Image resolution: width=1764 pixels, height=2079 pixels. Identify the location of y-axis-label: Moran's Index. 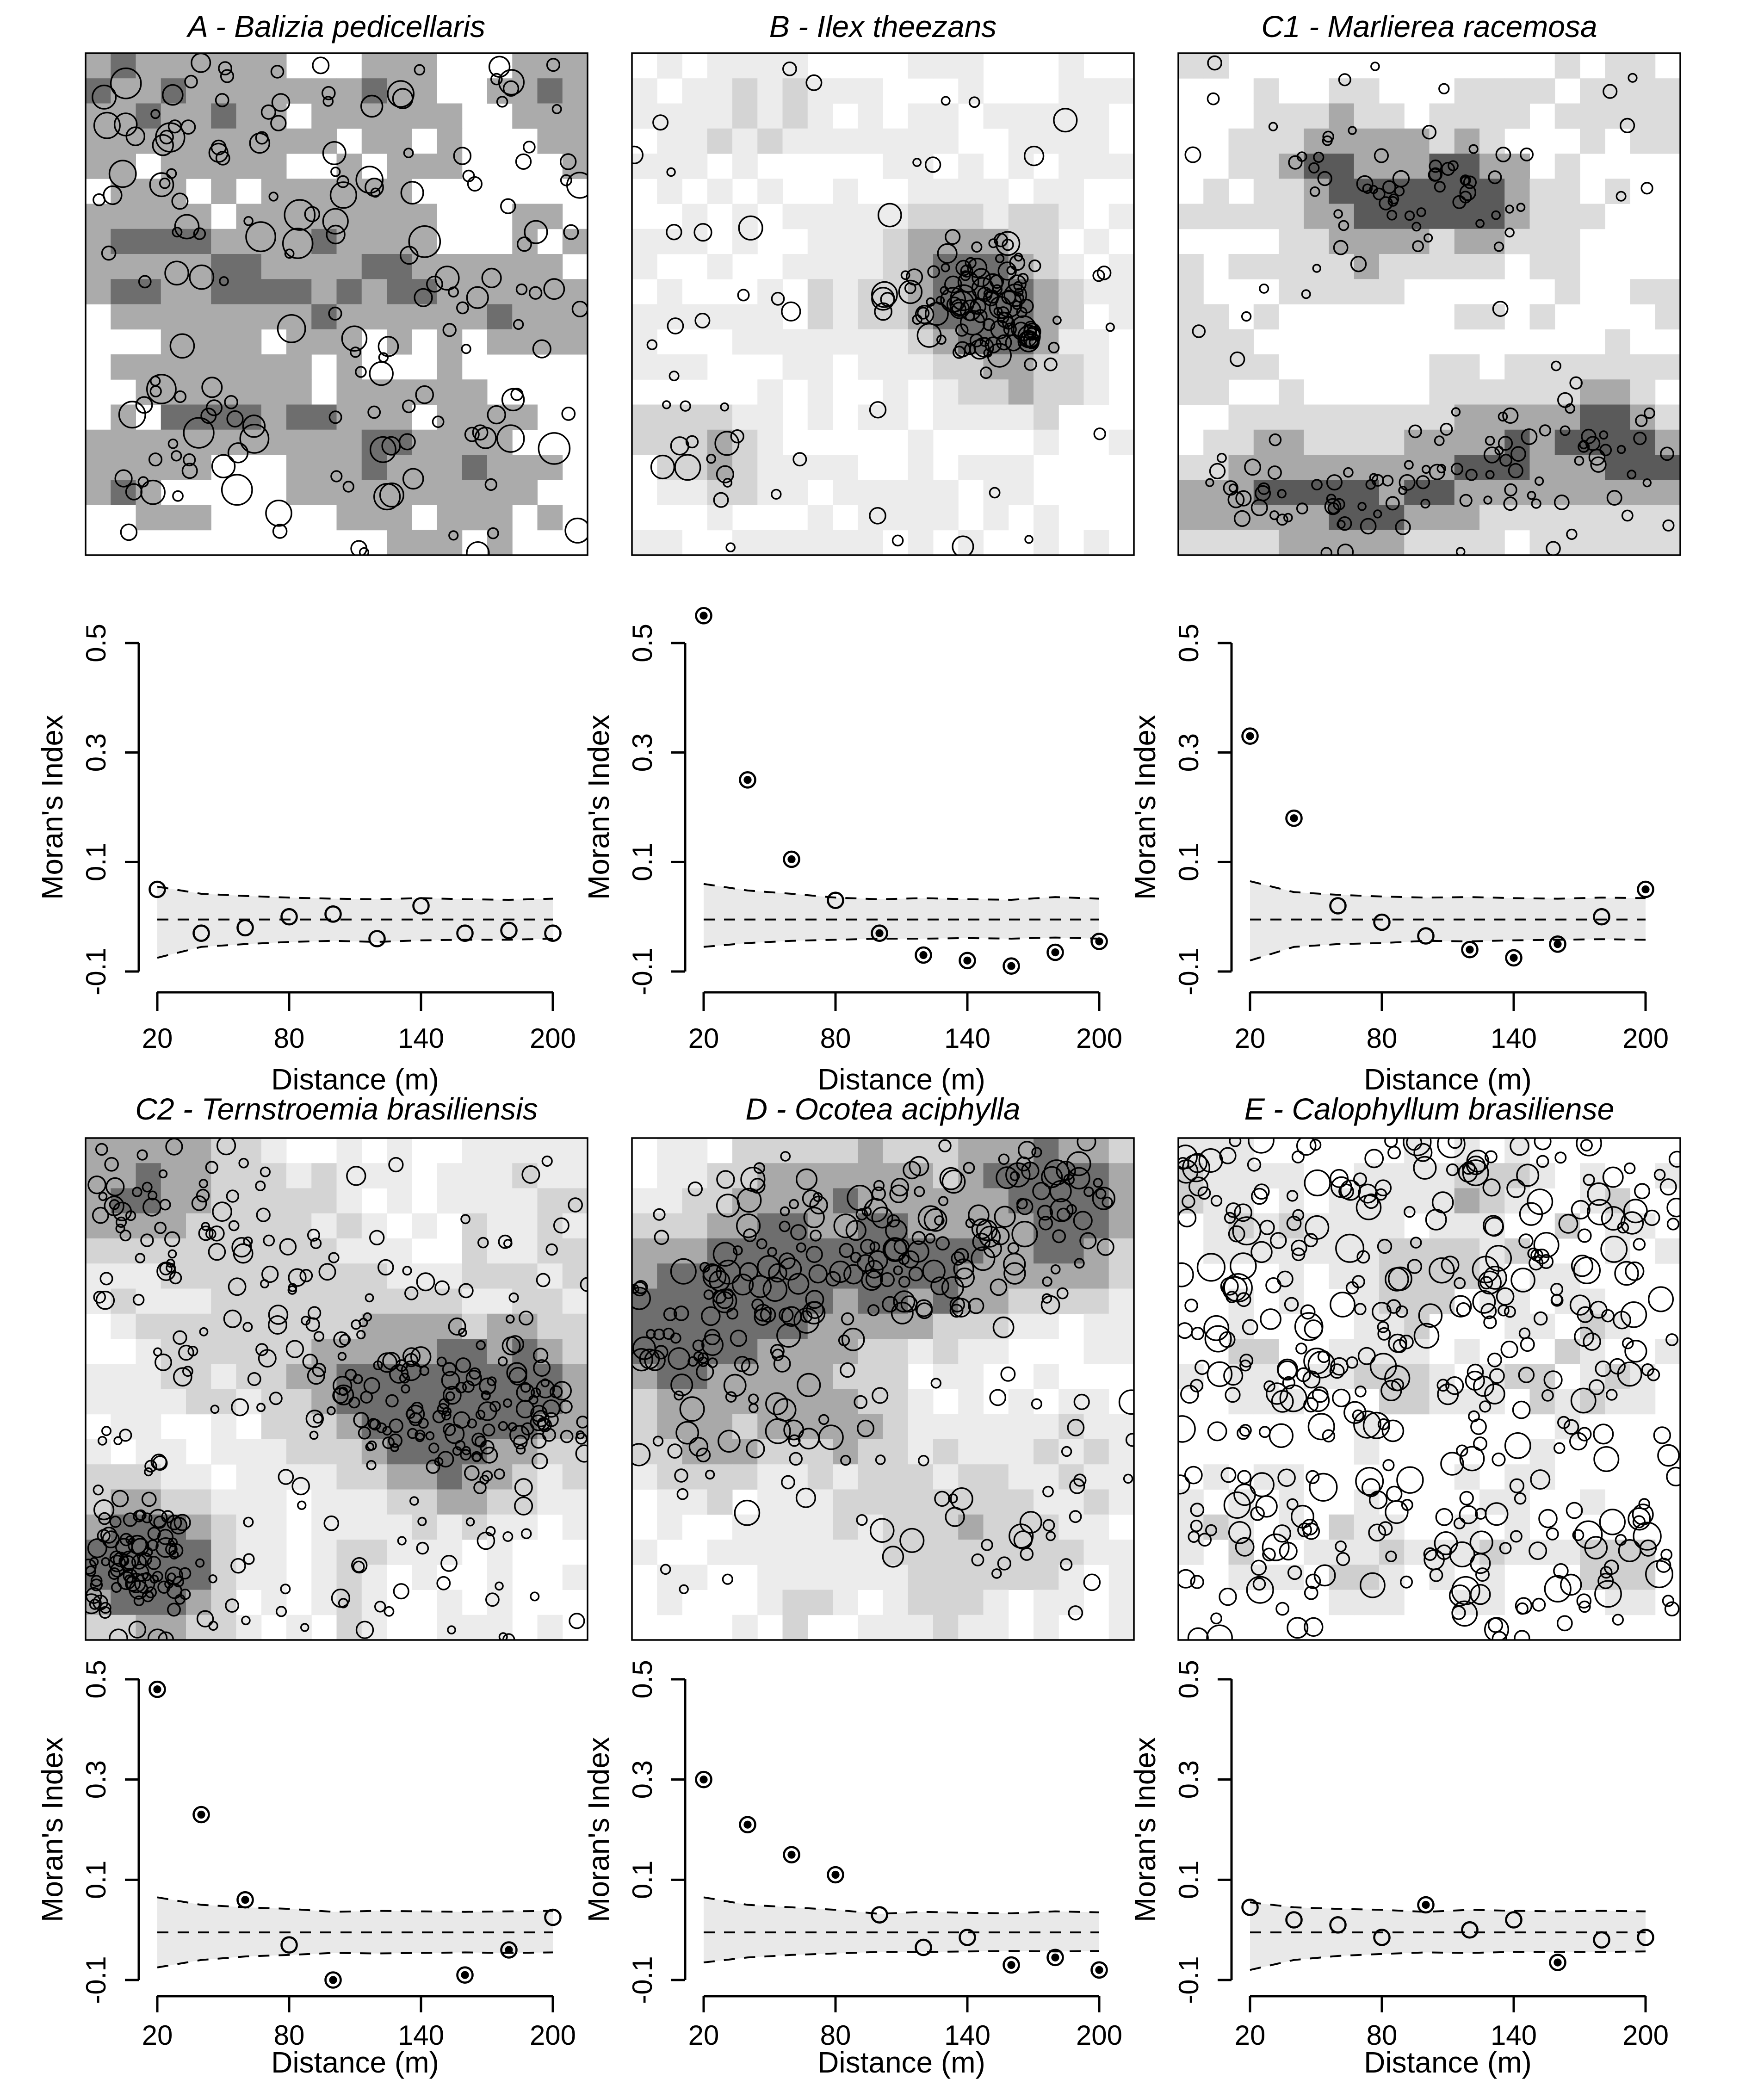
(599, 807).